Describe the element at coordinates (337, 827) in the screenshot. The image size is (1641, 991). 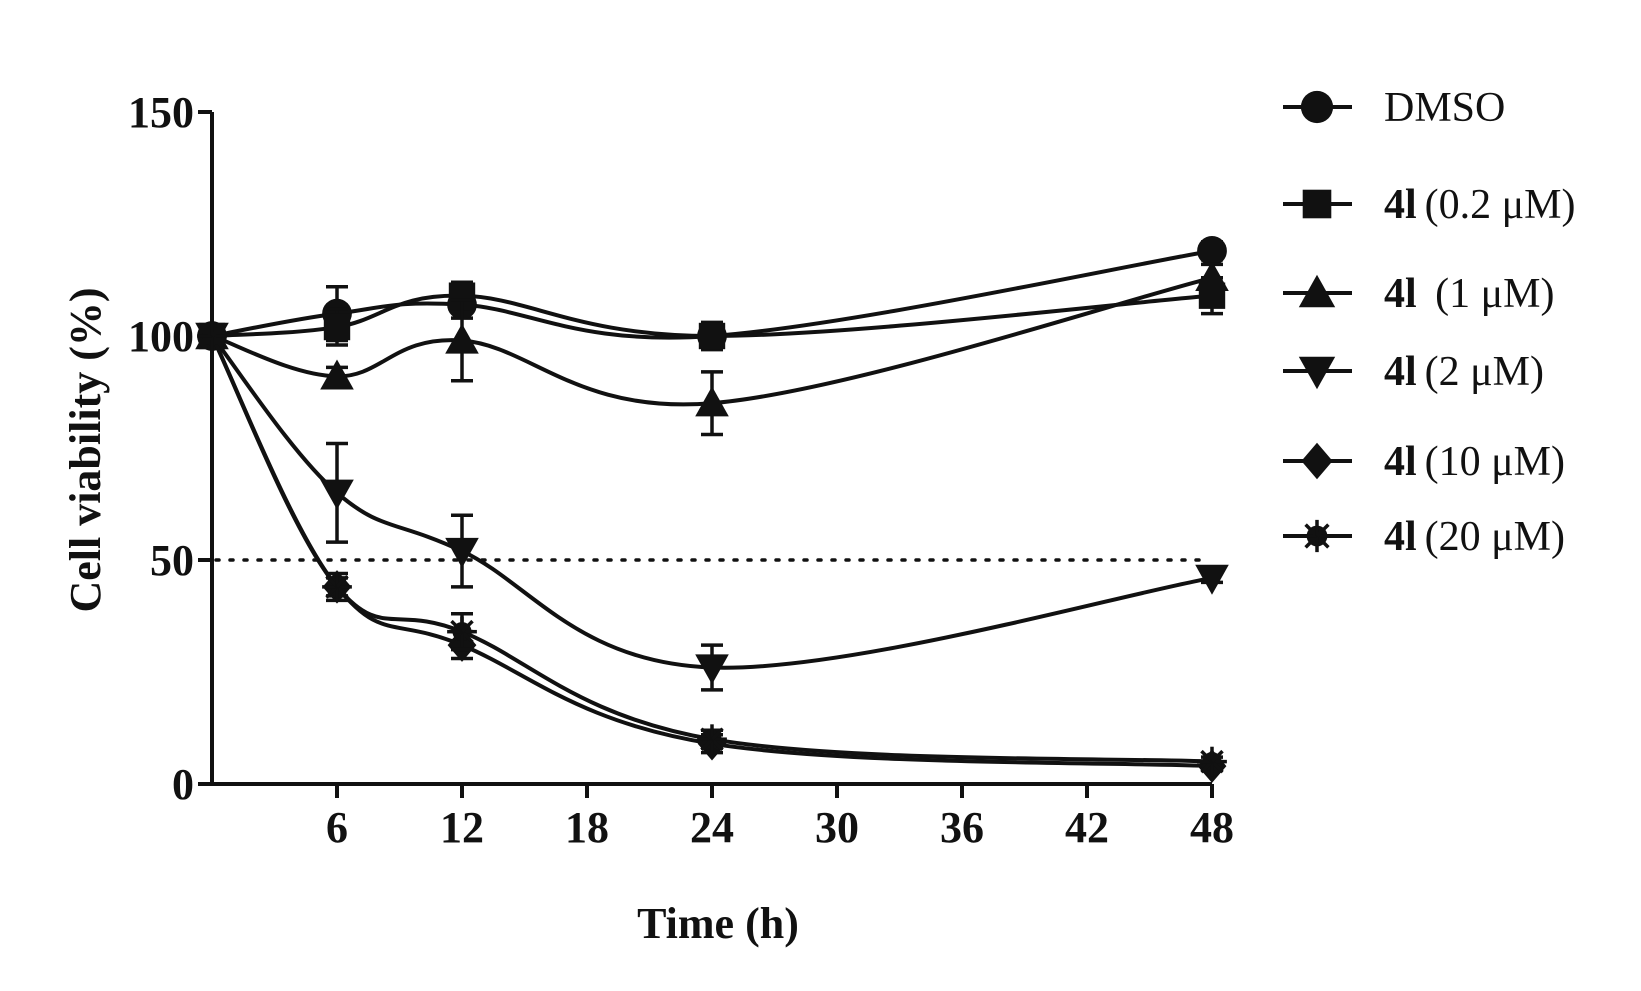
I see `x-tick-label: 6` at that location.